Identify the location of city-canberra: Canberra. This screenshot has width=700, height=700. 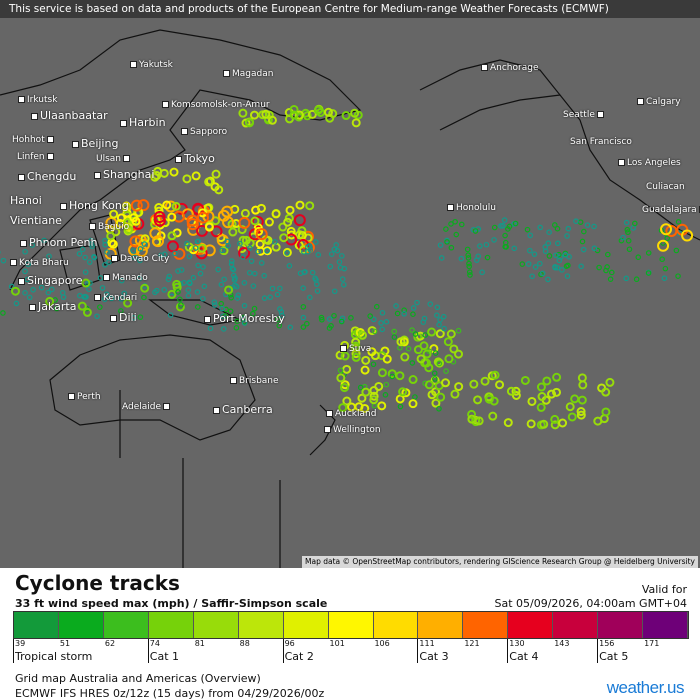
(242, 410).